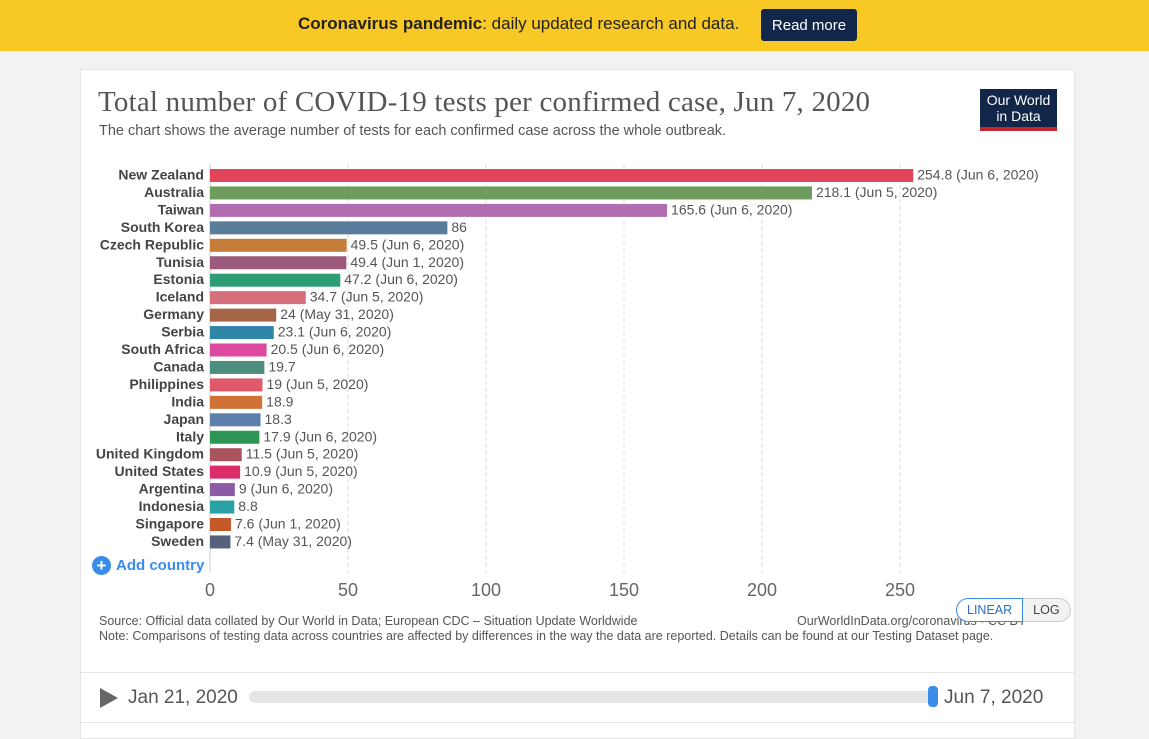 This screenshot has width=1149, height=739. I want to click on banner-title: Coronavirus pandemic, so click(390, 23).